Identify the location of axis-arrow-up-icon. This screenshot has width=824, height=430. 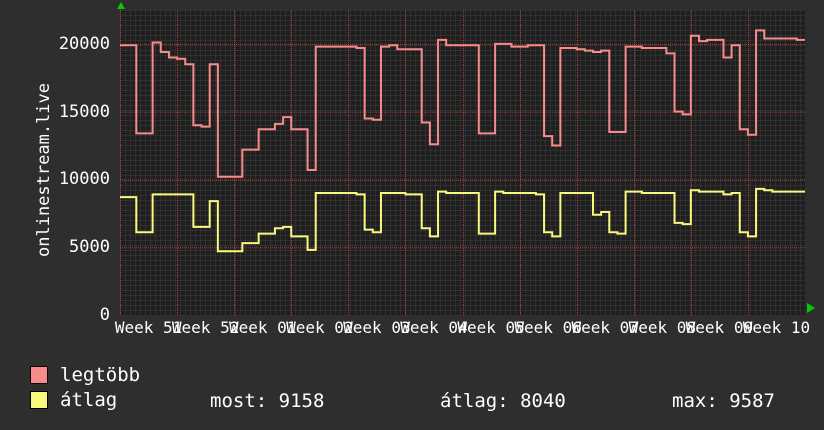
(121, 5).